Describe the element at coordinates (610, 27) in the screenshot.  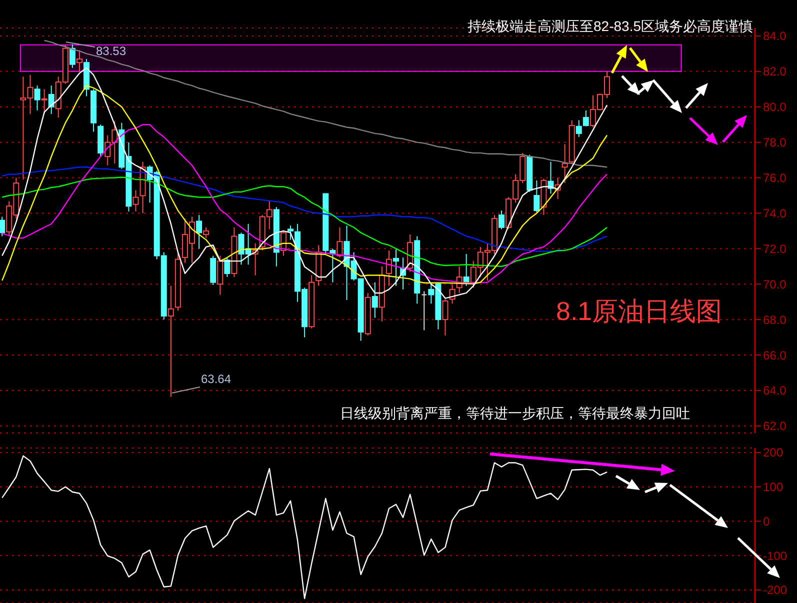
I see `chart-title: 持续极端走高测压至82-83.5区域务必高度谨慎` at that location.